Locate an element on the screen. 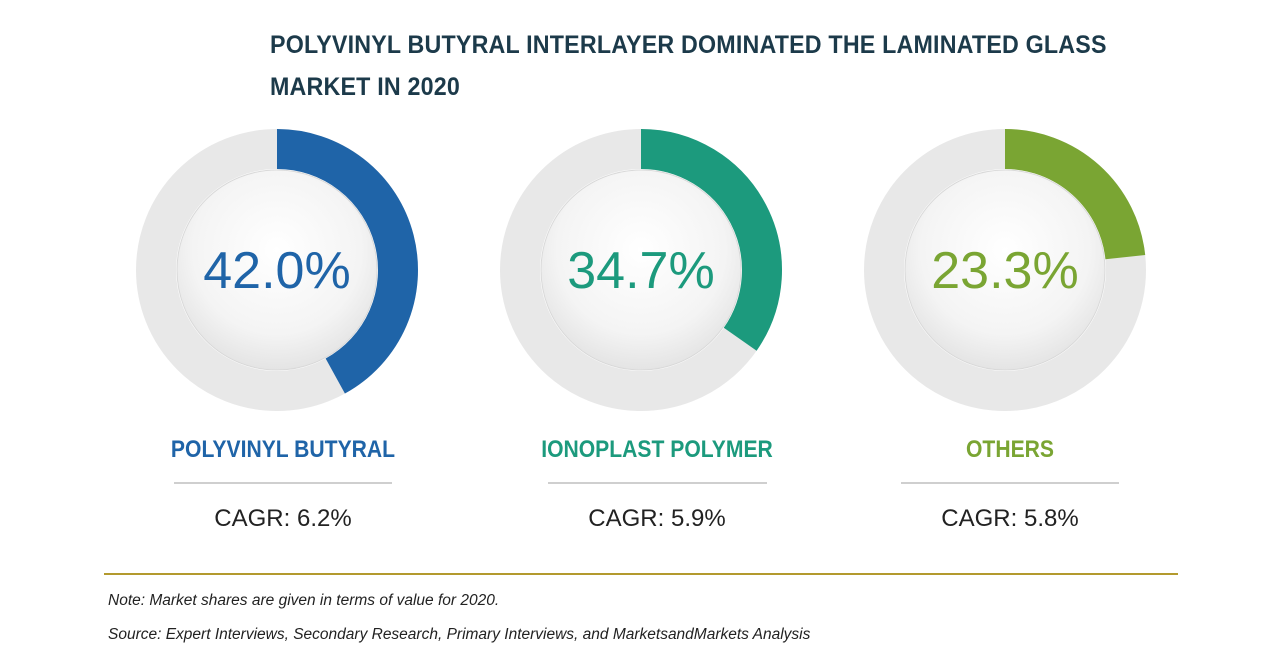 The width and height of the screenshot is (1280, 670). cagr-value: CAGR: 5.9% is located at coordinates (657, 518).